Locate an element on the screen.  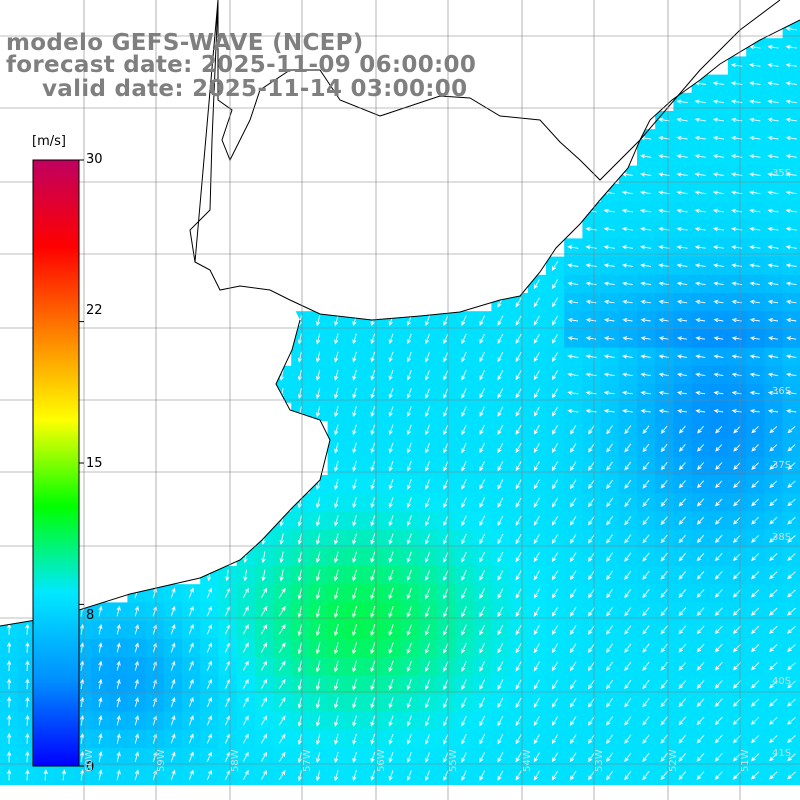
model-title: modelo GEFS-WAVE (NCEP) is located at coordinates (185, 43).